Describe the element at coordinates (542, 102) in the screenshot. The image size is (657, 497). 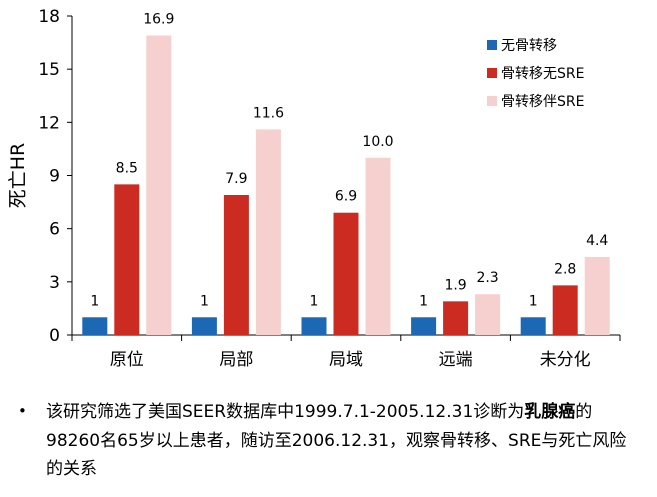
I see `legend-label: 骨转移伴SRE` at that location.